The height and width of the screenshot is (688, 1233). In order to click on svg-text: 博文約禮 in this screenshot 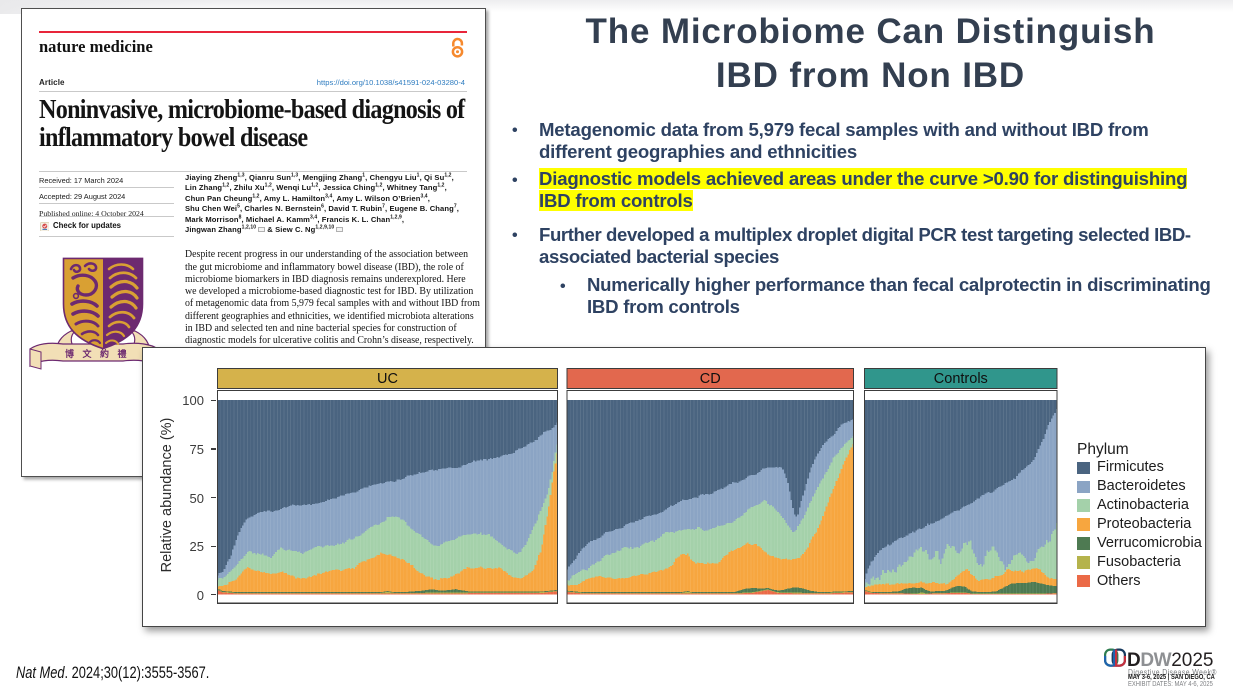, I will do `click(100, 353)`.